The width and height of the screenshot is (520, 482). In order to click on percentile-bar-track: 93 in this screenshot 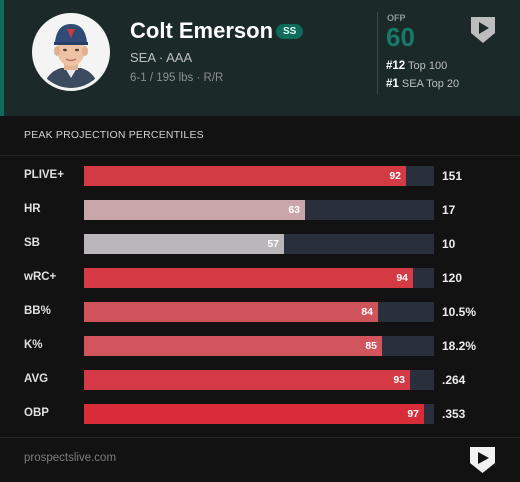, I will do `click(259, 380)`.